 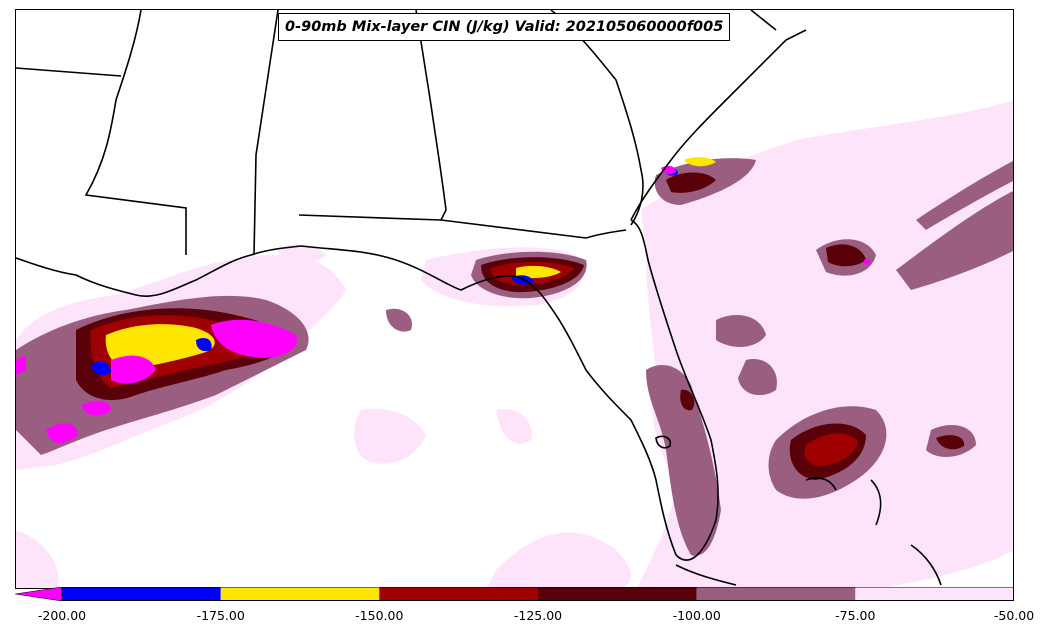 I want to click on coast-keys, so click(x=706, y=575).